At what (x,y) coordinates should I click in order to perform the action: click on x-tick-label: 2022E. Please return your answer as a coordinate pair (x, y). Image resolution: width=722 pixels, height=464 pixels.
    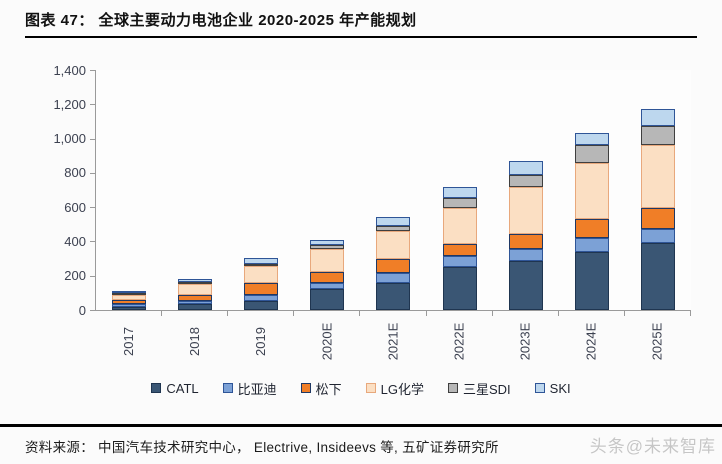
    Looking at the image, I should click on (459, 341).